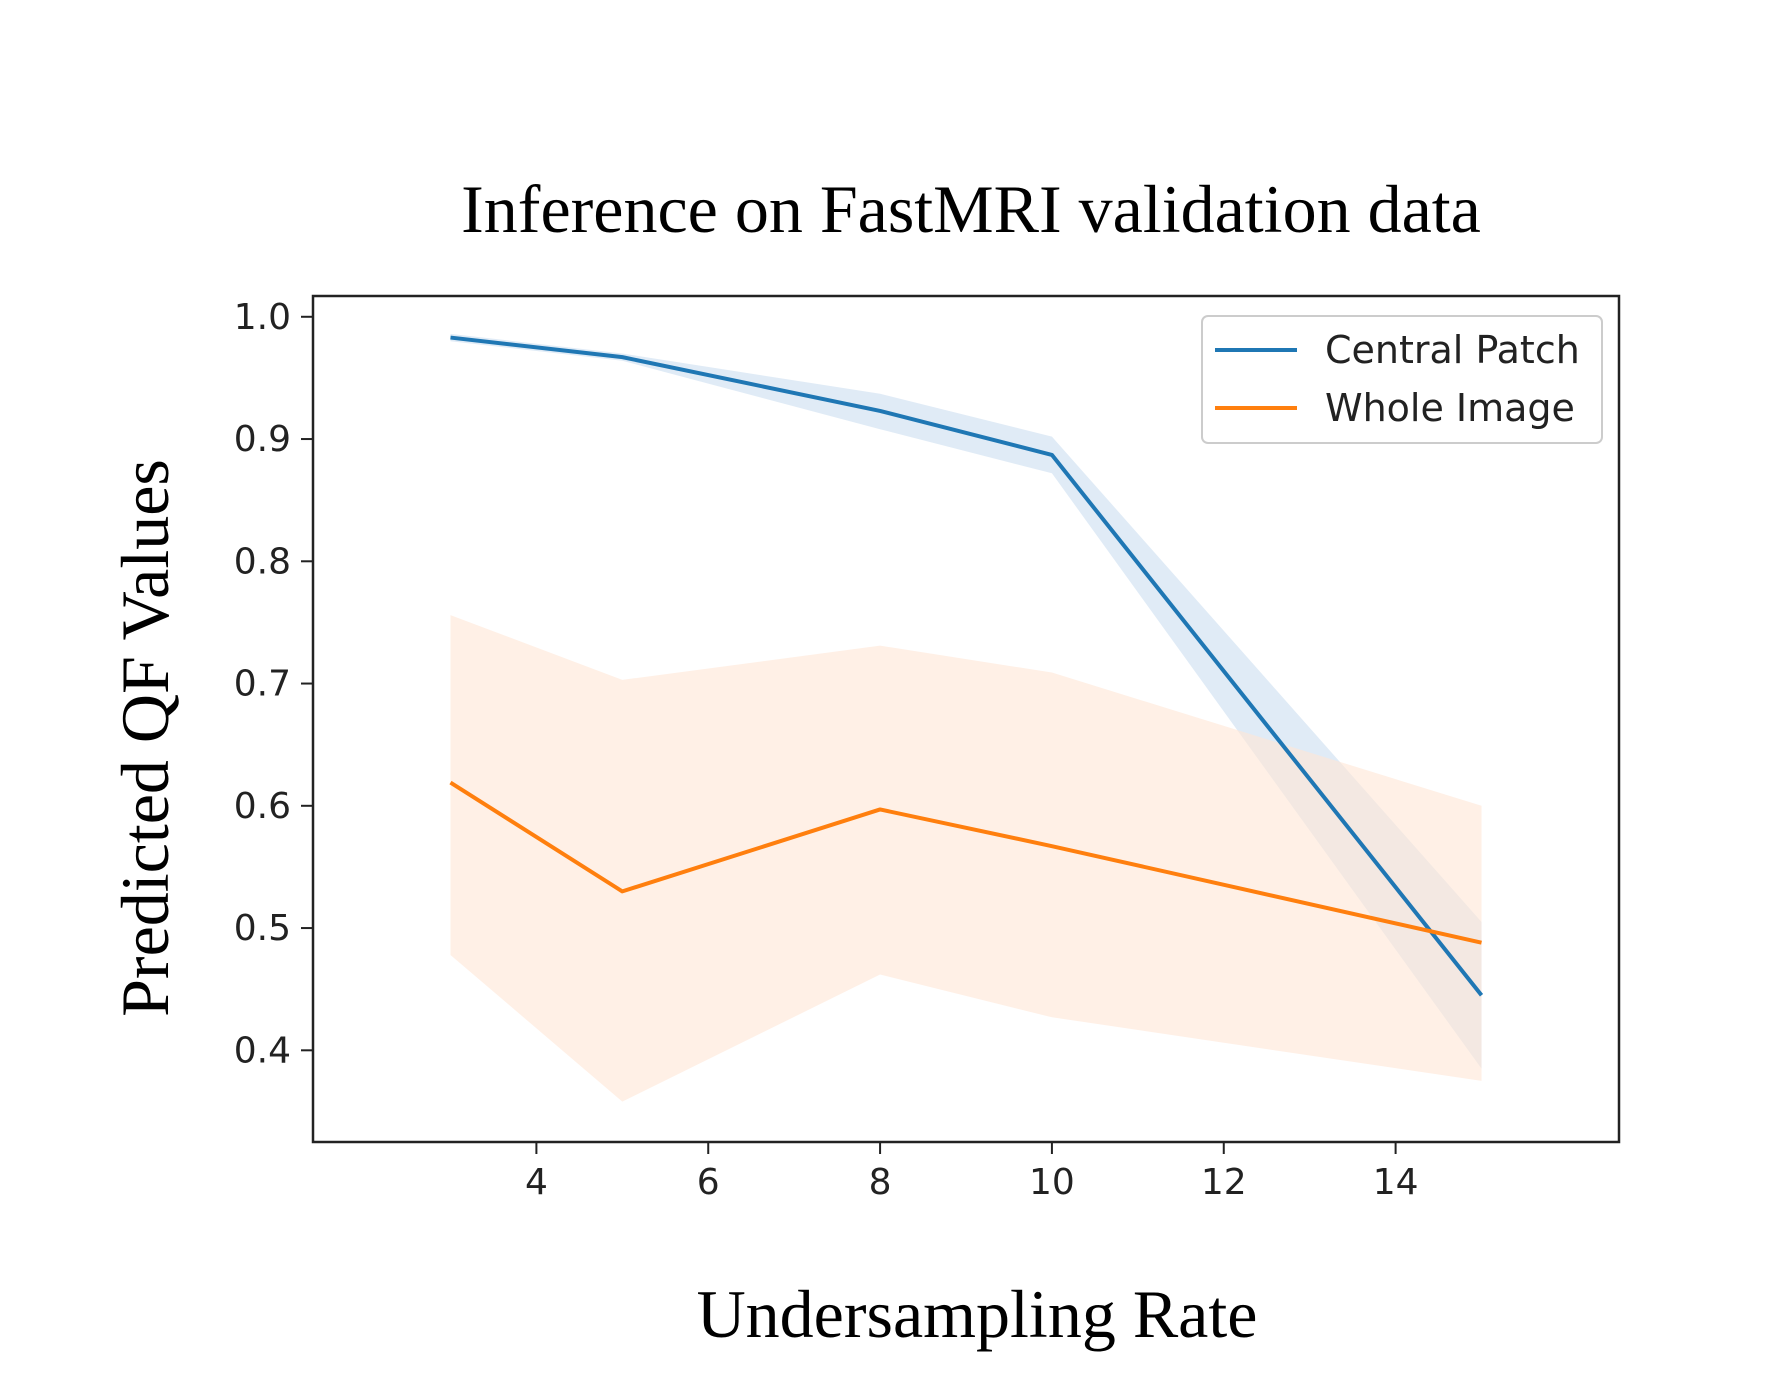 Image resolution: width=1792 pixels, height=1396 pixels. What do you see at coordinates (977, 1314) in the screenshot?
I see `x-axis-label: Undersampling Rate` at bounding box center [977, 1314].